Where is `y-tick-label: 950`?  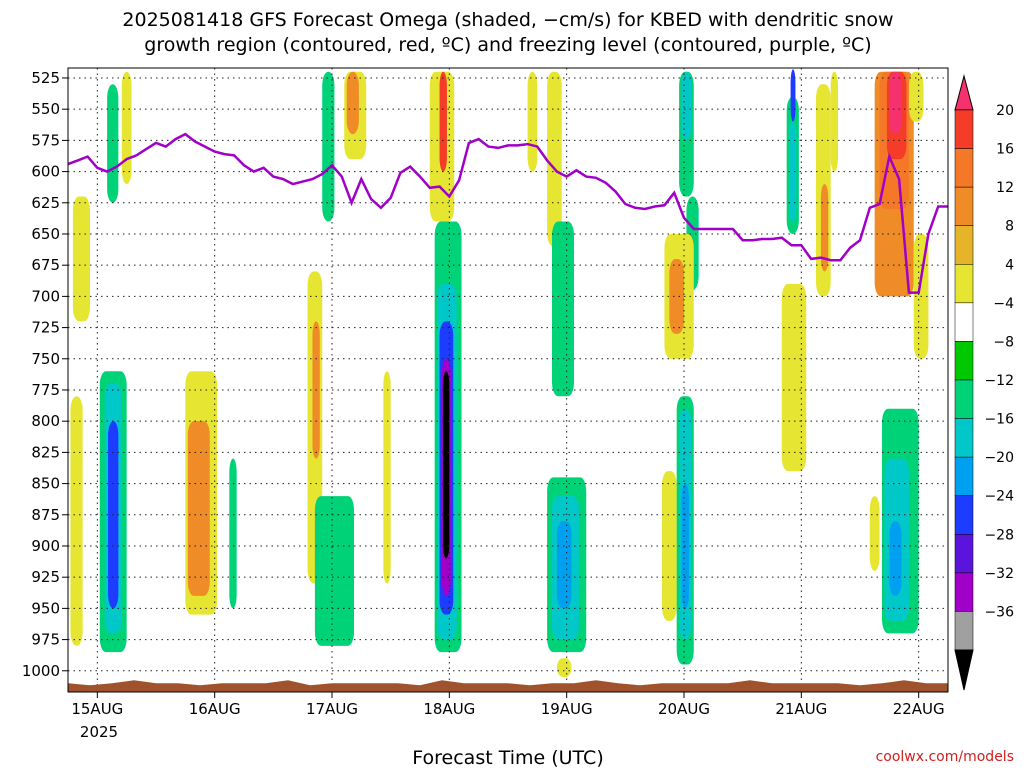 y-tick-label: 950 is located at coordinates (45, 608).